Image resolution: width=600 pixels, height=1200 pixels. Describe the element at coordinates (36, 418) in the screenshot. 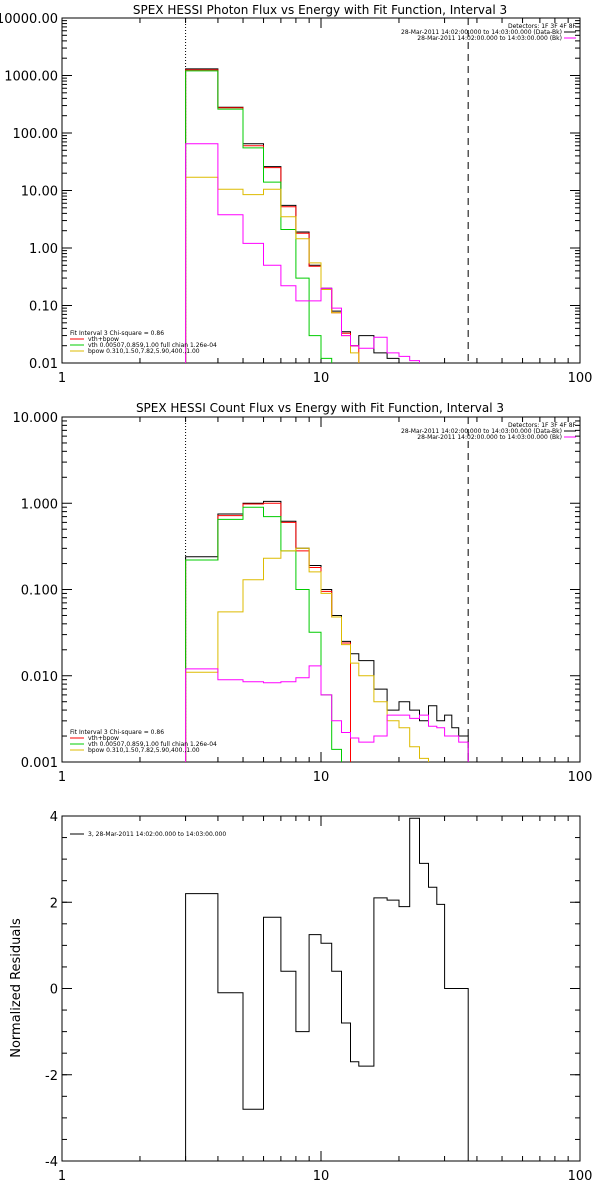

I see `count-y-tick-label: 10.000` at that location.